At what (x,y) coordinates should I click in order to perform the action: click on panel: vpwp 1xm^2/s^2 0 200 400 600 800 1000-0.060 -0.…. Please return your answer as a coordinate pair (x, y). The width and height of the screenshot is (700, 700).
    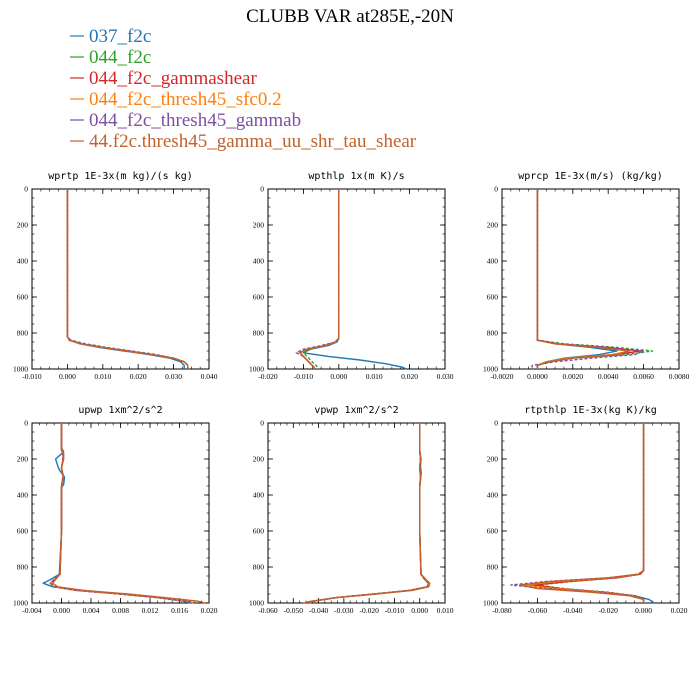
    Looking at the image, I should click on (351, 510).